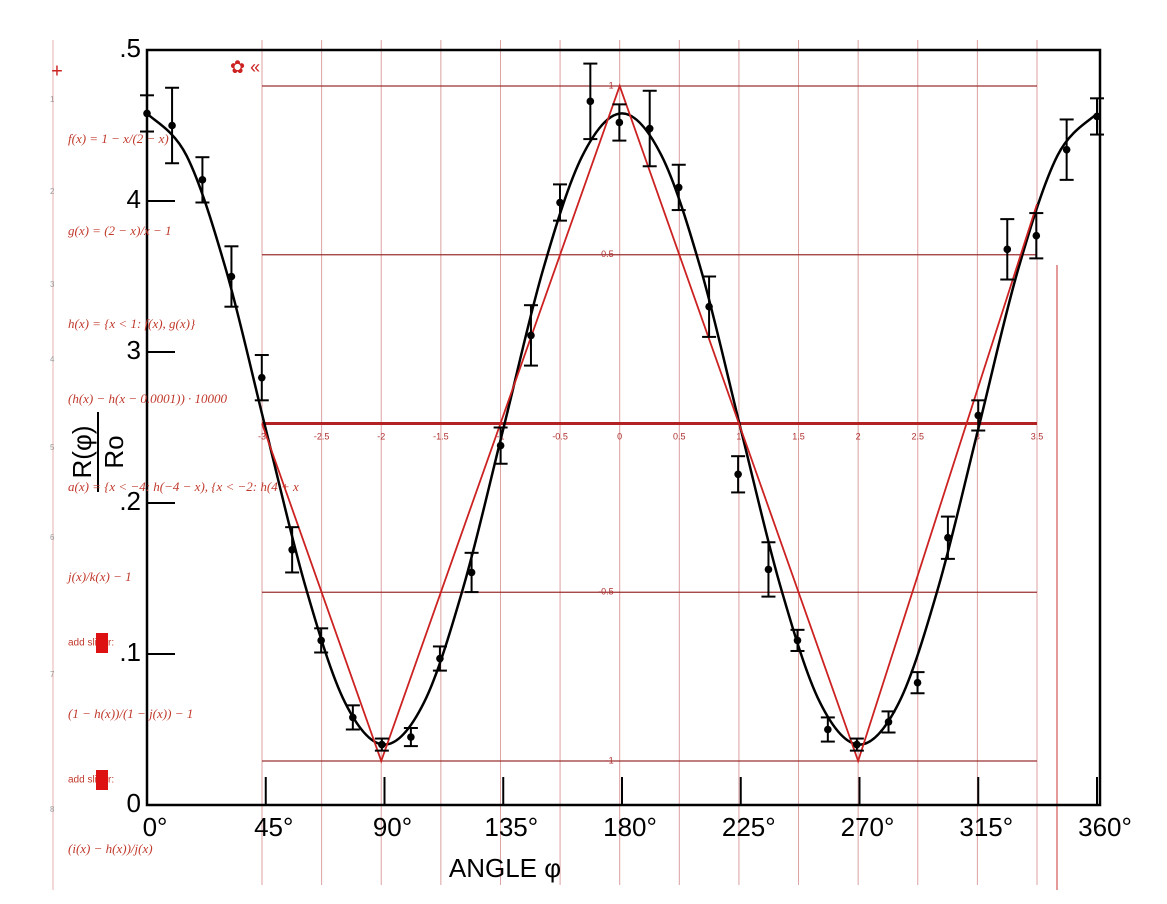 Image resolution: width=1167 pixels, height=904 pixels. Describe the element at coordinates (798, 436) in the screenshot. I see `overlay-x-tick-label: 1.5` at that location.